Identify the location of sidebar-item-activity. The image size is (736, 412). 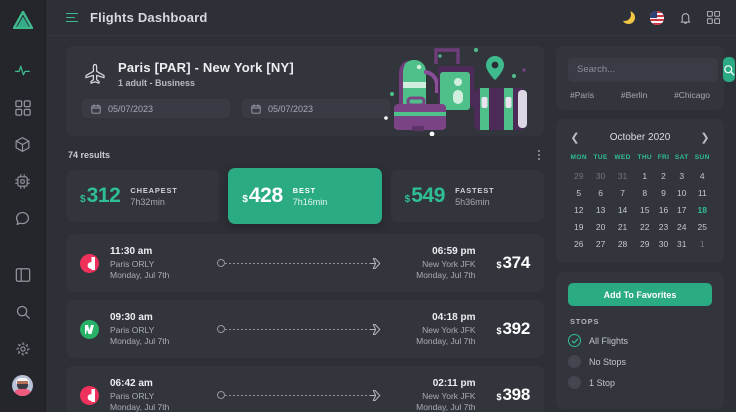
(23, 70).